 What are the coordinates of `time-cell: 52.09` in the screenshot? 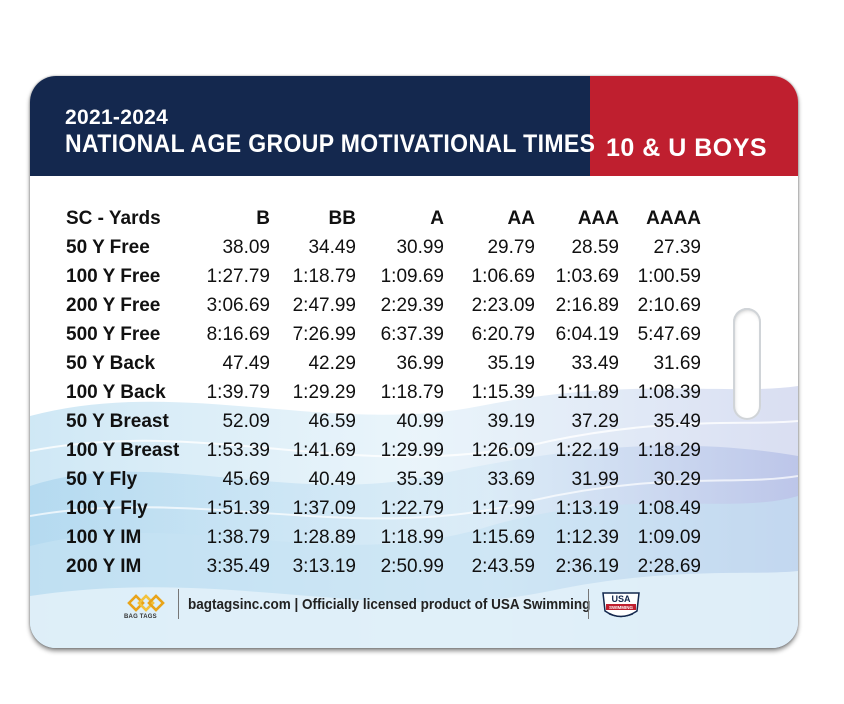 It's located at (246, 421).